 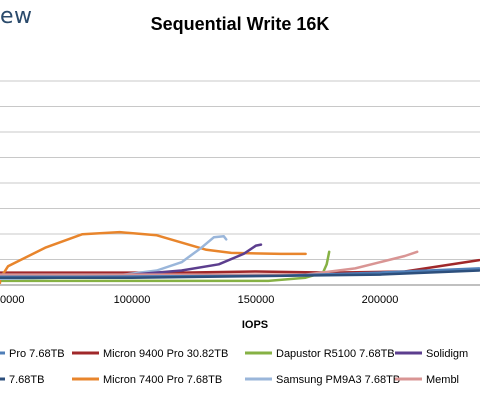 I want to click on x-tick-labels: 0000 100000 150000 200000, so click(x=199, y=300).